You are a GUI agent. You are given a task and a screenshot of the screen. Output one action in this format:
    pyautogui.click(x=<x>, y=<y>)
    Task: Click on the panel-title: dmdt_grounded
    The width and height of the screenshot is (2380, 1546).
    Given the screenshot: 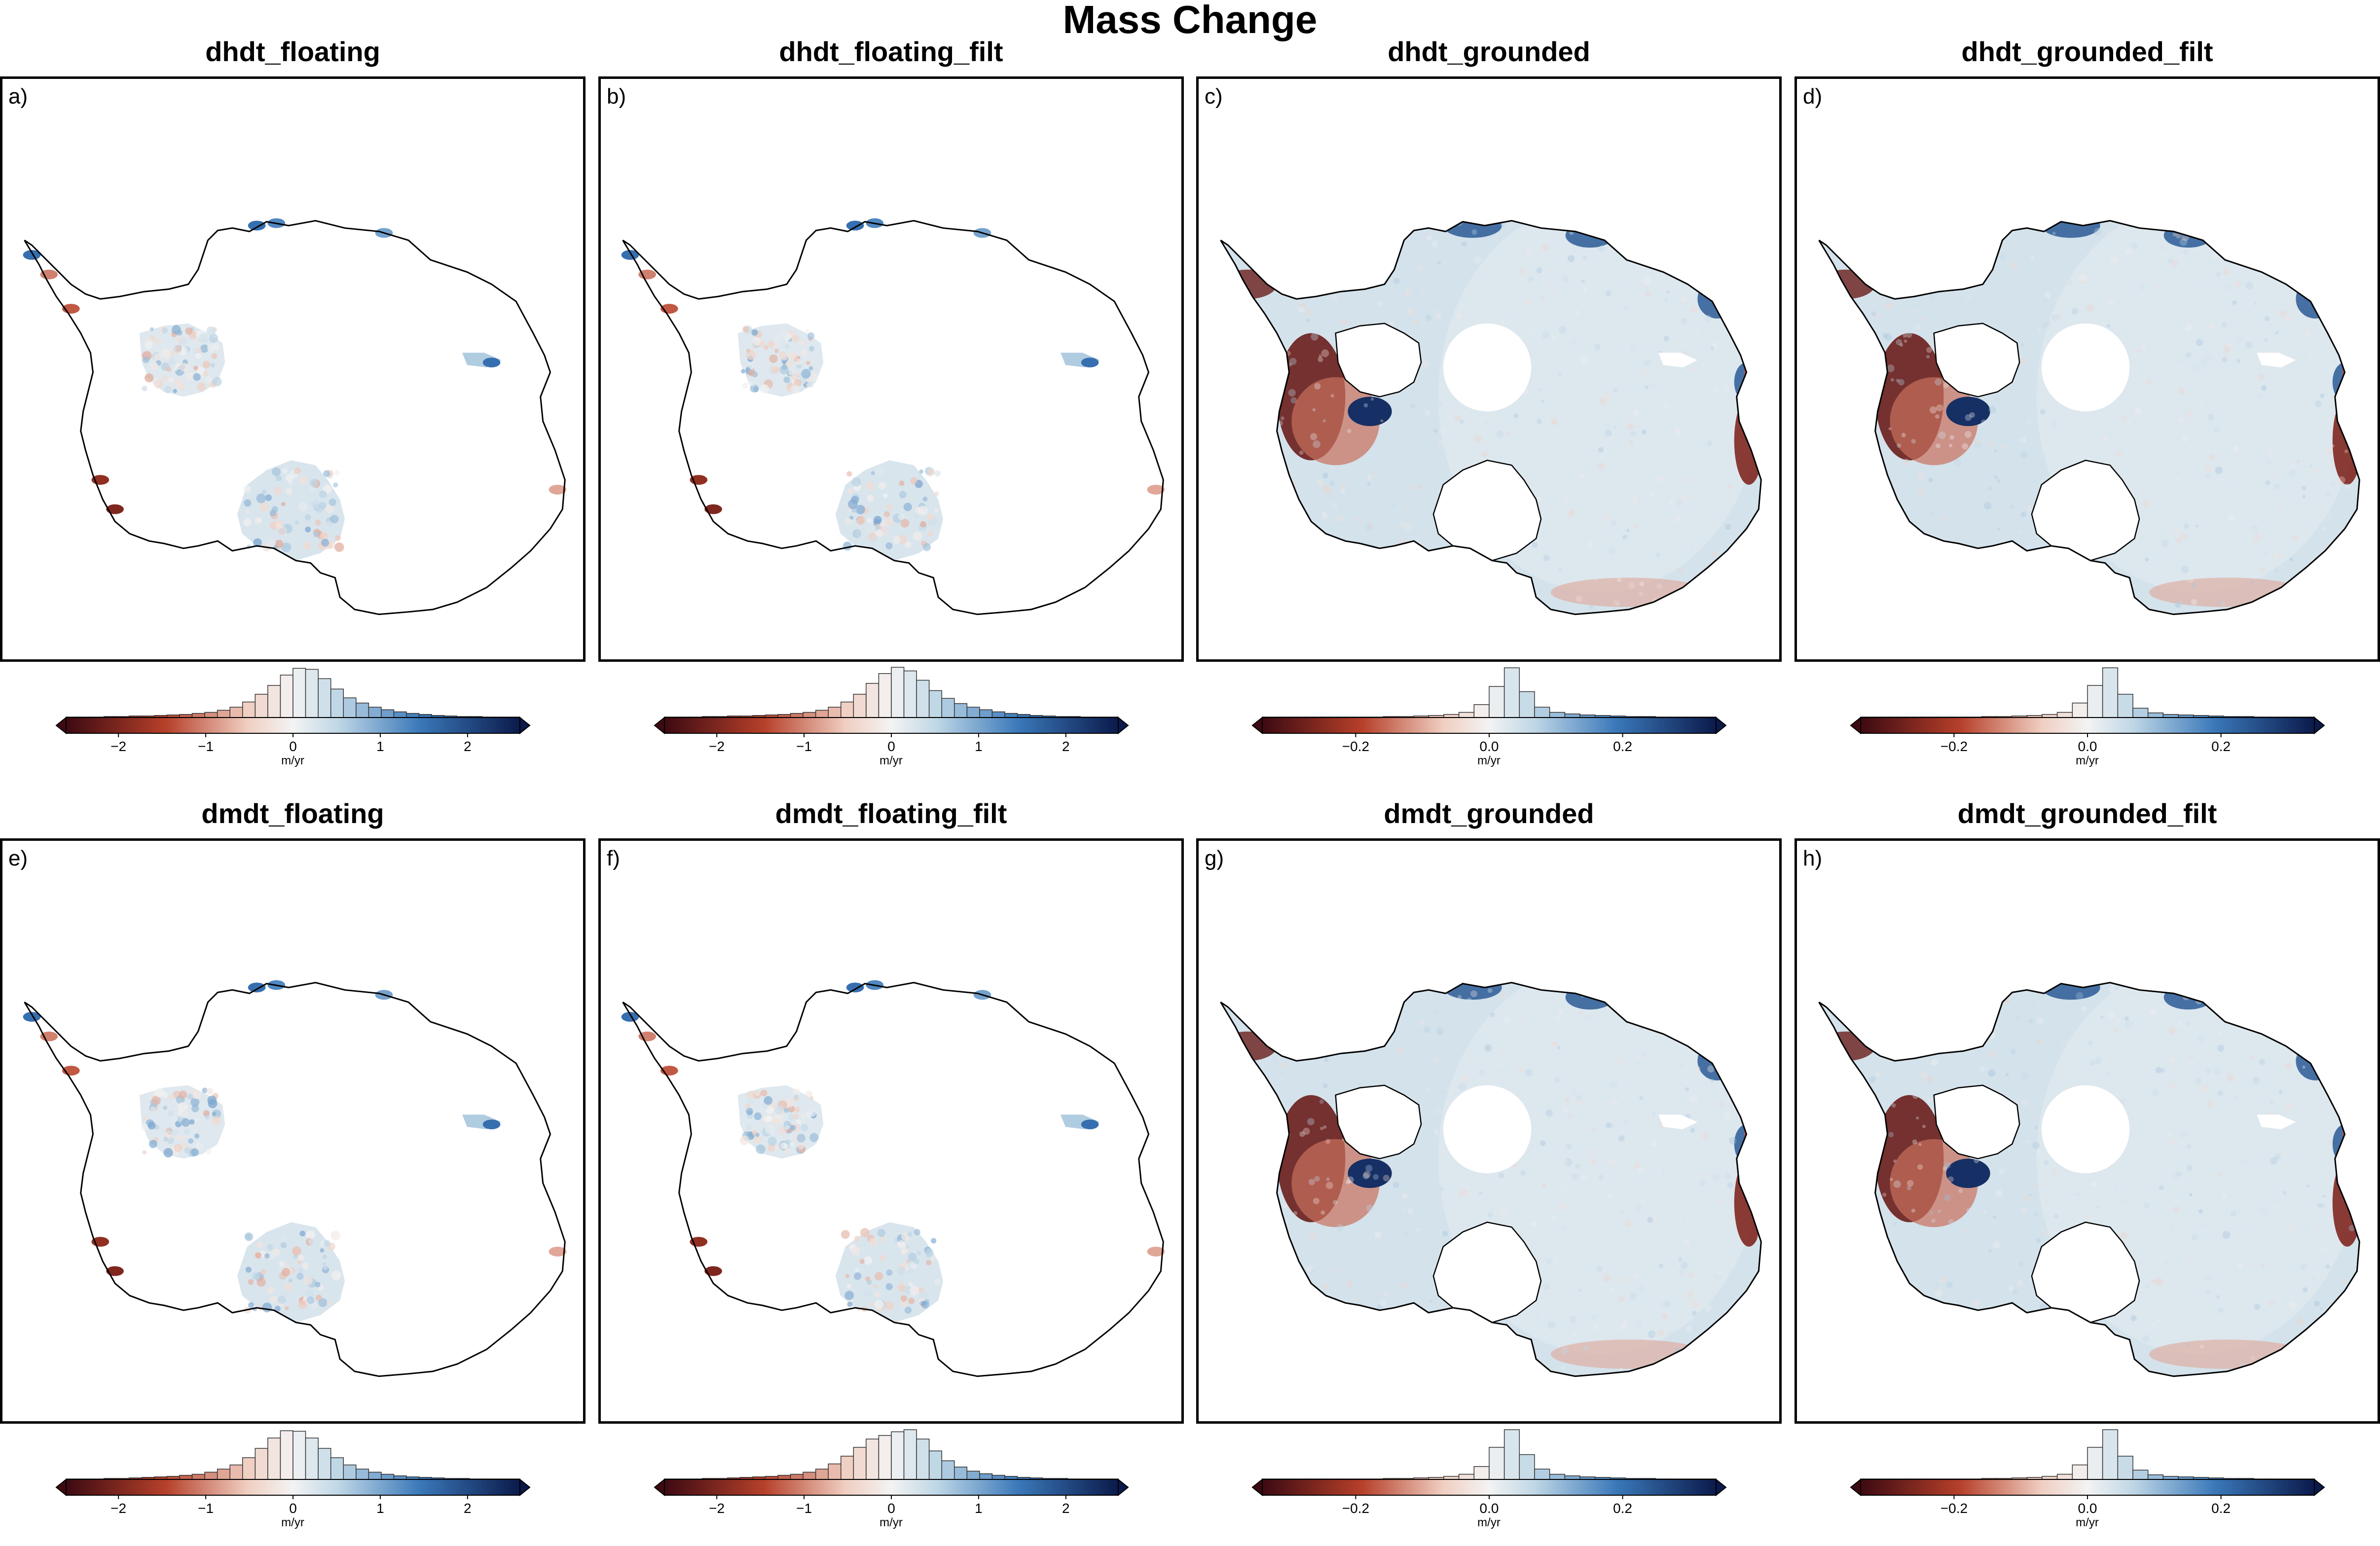 What is the action you would take?
    pyautogui.click(x=1489, y=813)
    